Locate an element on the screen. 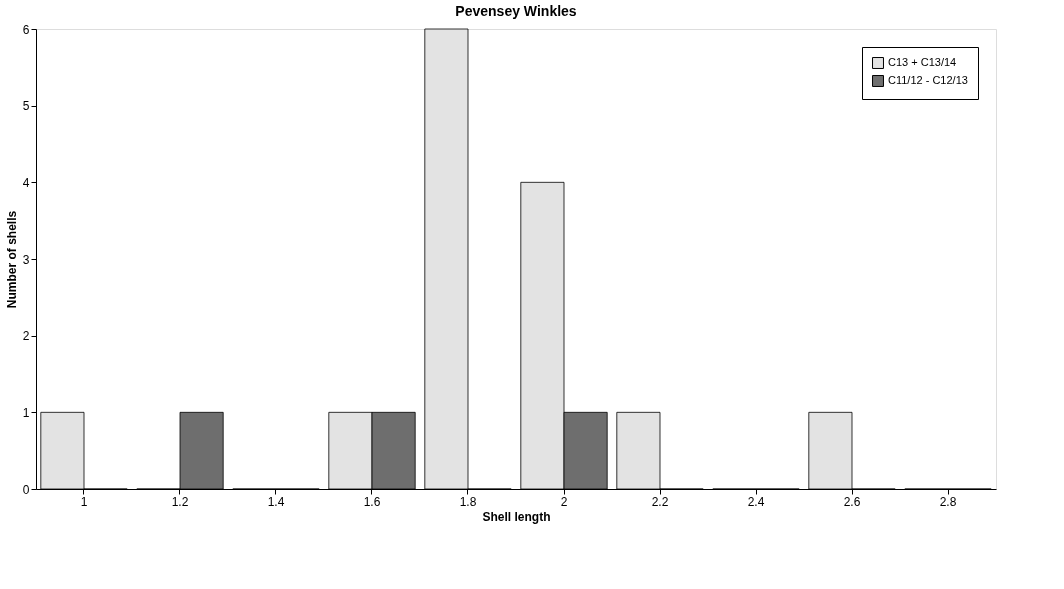  x-tick-label: 1.8 is located at coordinates (468, 501).